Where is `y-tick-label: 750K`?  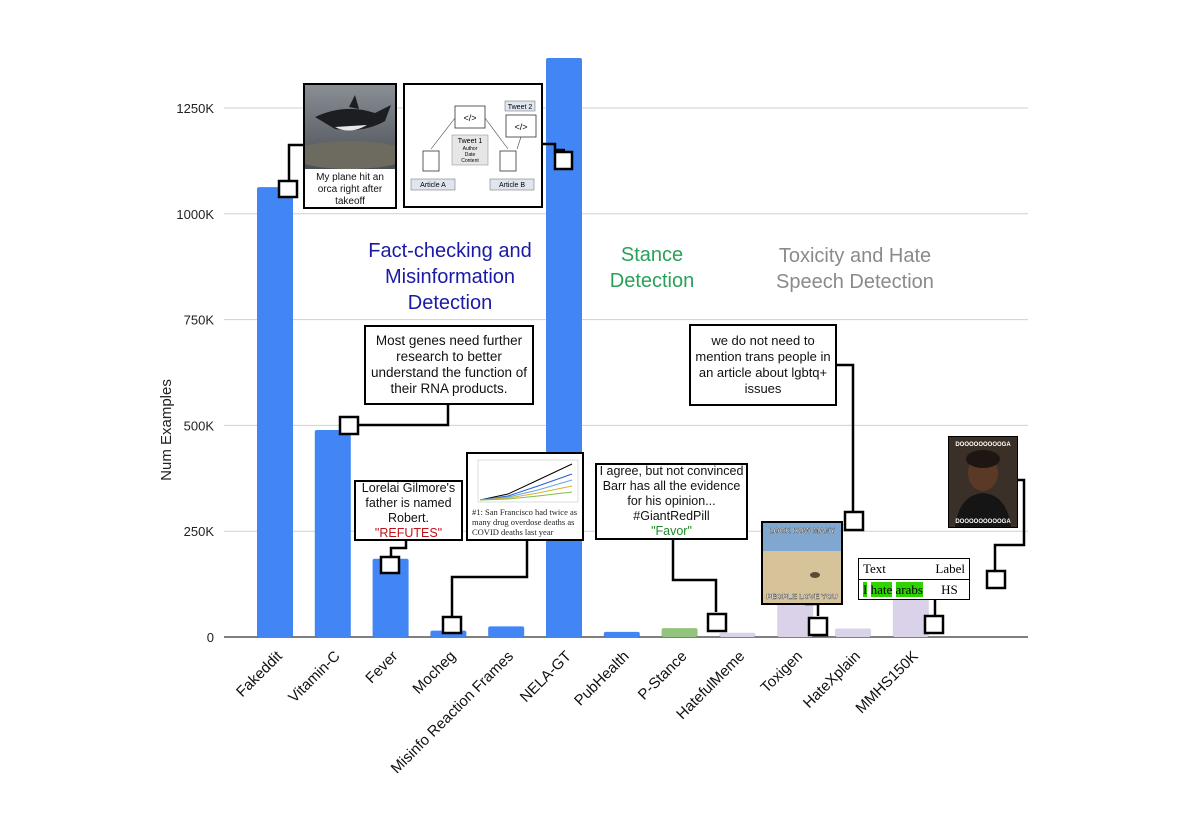
y-tick-label: 750K is located at coordinates (199, 320).